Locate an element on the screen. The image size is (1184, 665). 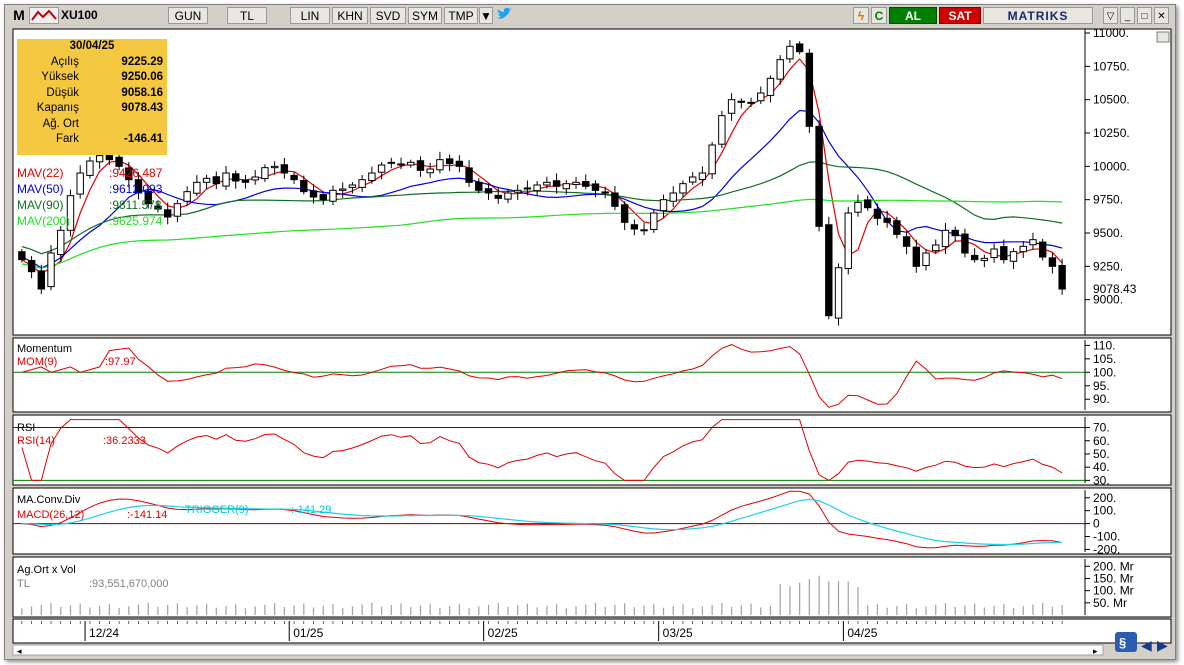
info-row: Kapanış 9078.43 is located at coordinates (92, 109).